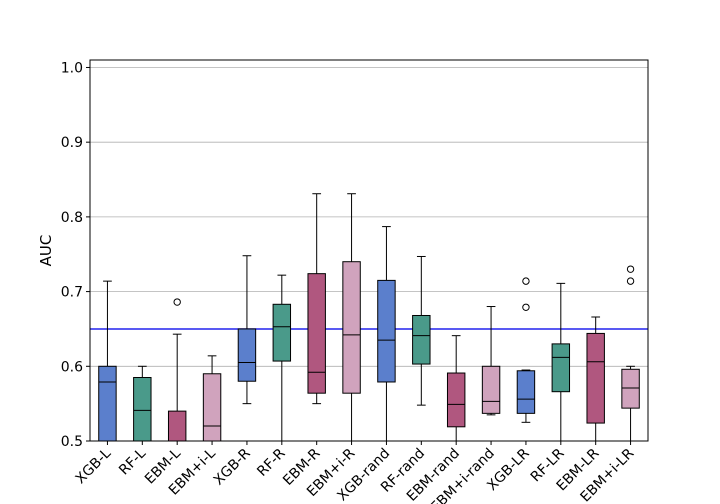 Image resolution: width=720 pixels, height=504 pixels. I want to click on box-rf-lr, so click(561, 362).